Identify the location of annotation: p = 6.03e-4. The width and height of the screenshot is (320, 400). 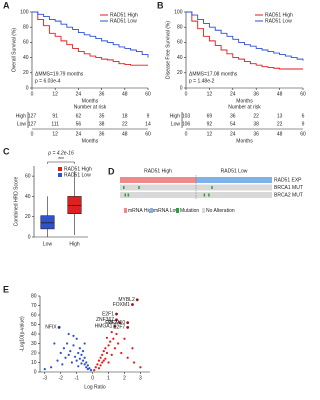
(48, 81).